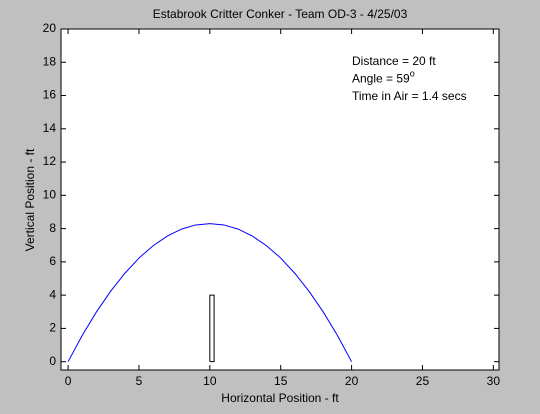 The image size is (540, 414). I want to click on annotation-text: Angle = 59, so click(381, 79).